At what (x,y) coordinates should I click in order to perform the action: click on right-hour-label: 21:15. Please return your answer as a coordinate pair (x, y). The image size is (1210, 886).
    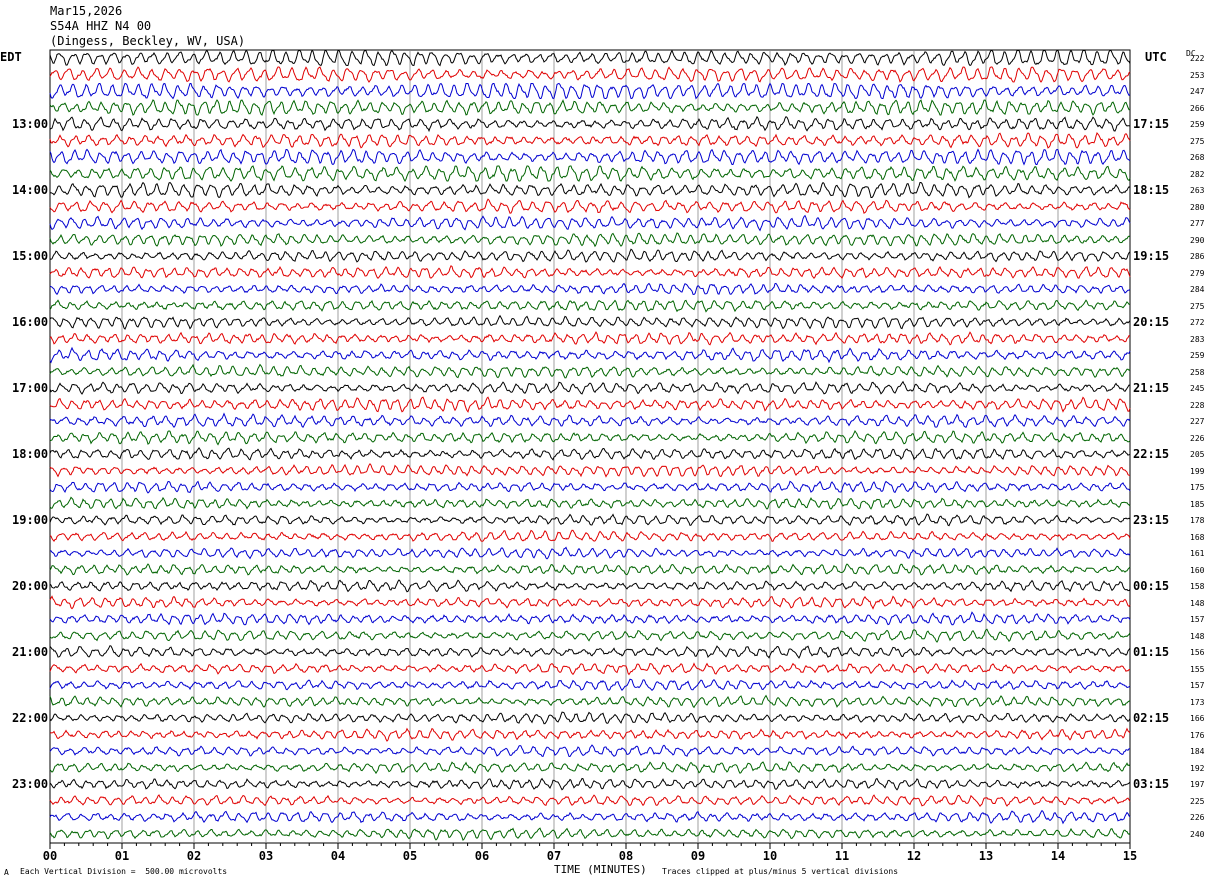
    Looking at the image, I should click on (1151, 388).